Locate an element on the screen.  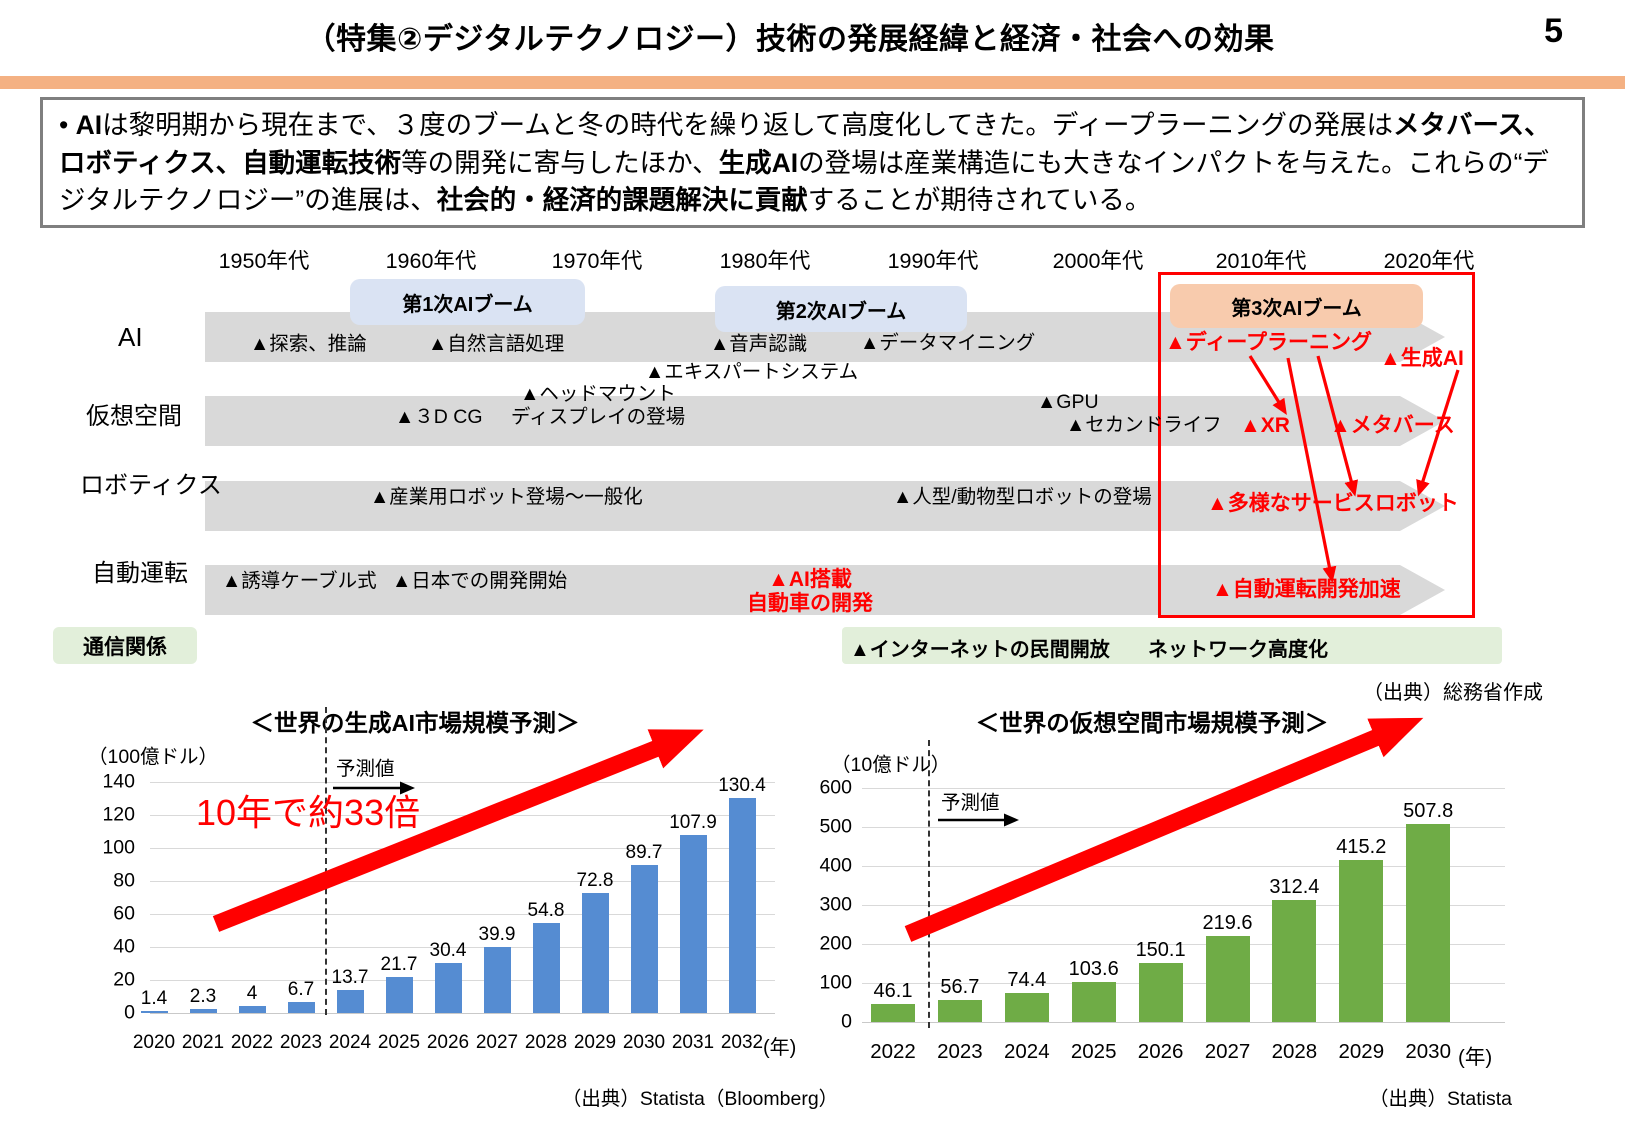
bar-2026 is located at coordinates (448, 987).